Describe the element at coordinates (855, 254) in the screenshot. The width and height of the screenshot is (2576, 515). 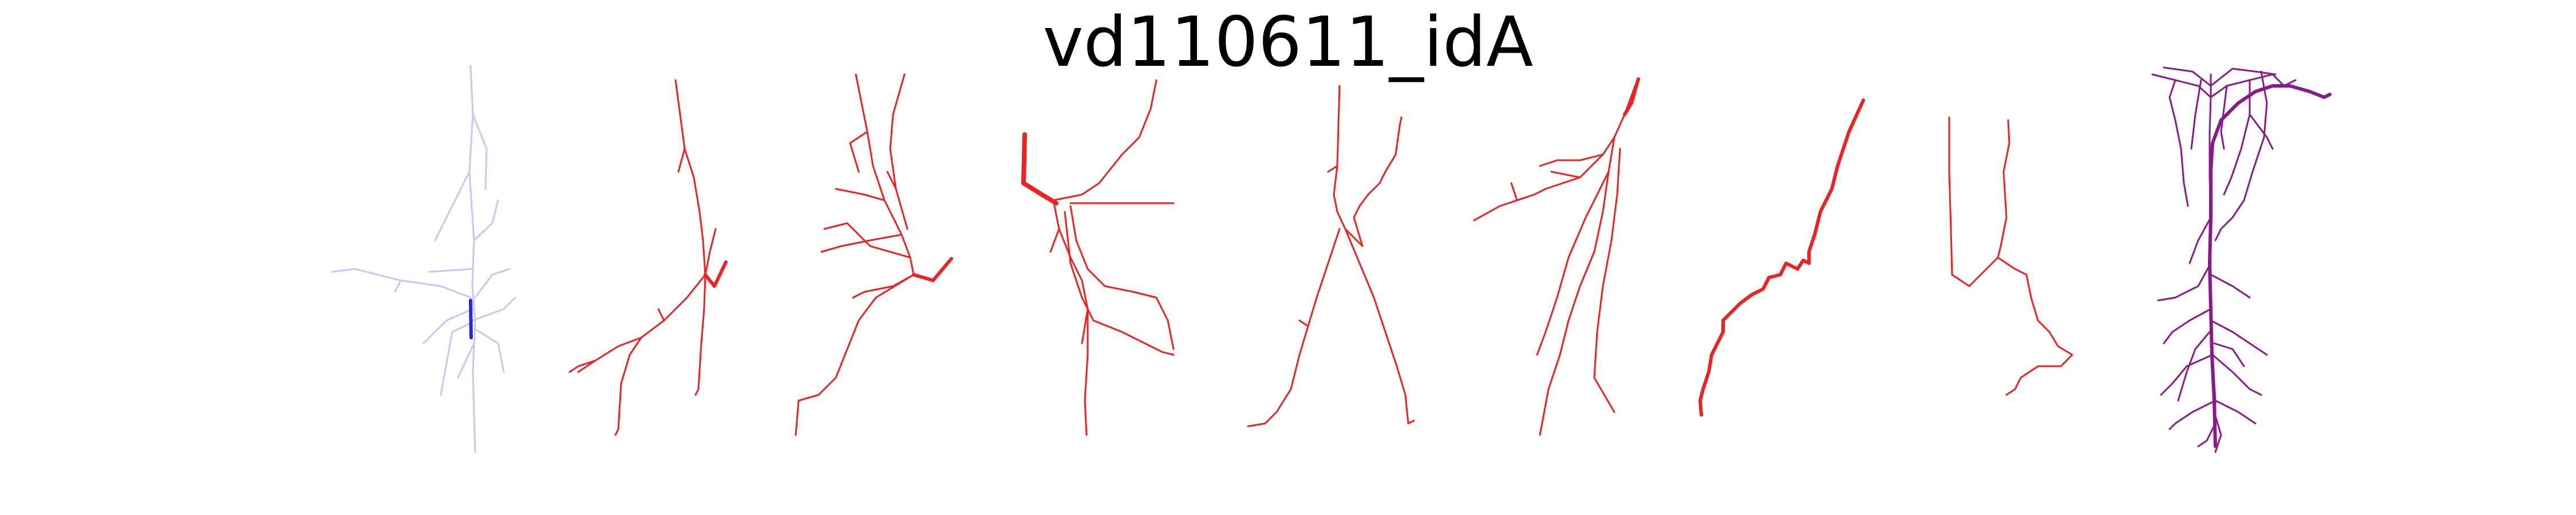
I see `panel-red-2-neuron` at that location.